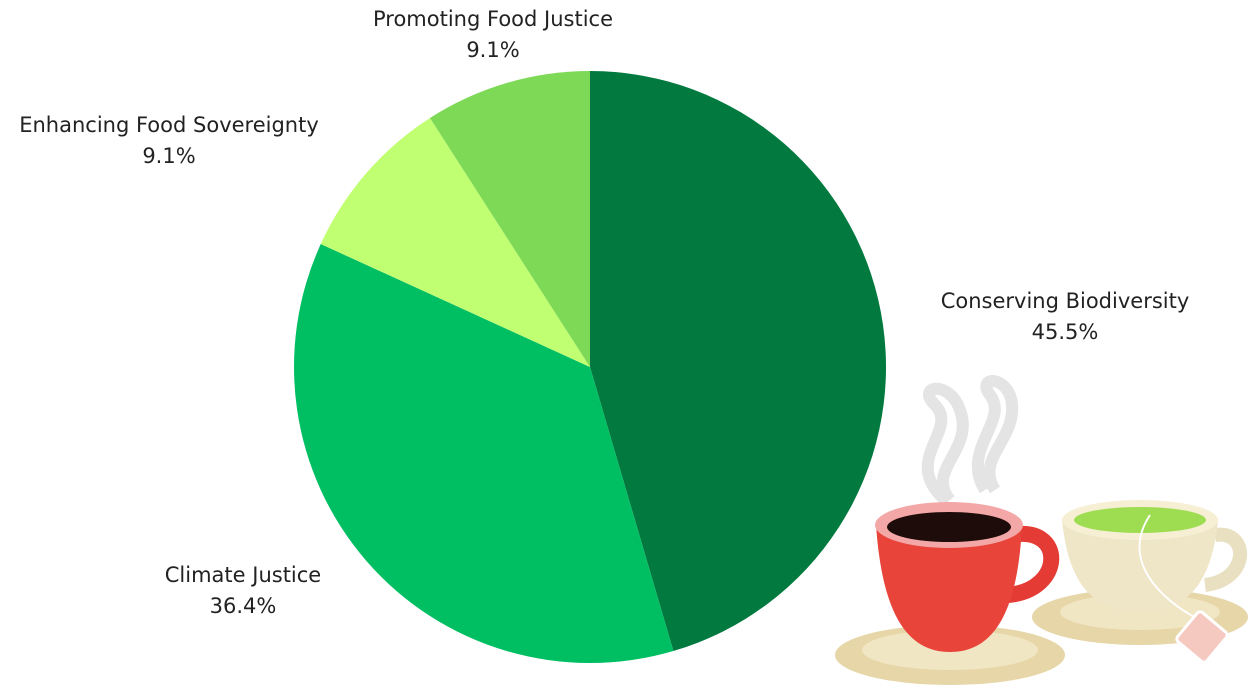  I want to click on tea-cups-illustration, so click(1041, 530).